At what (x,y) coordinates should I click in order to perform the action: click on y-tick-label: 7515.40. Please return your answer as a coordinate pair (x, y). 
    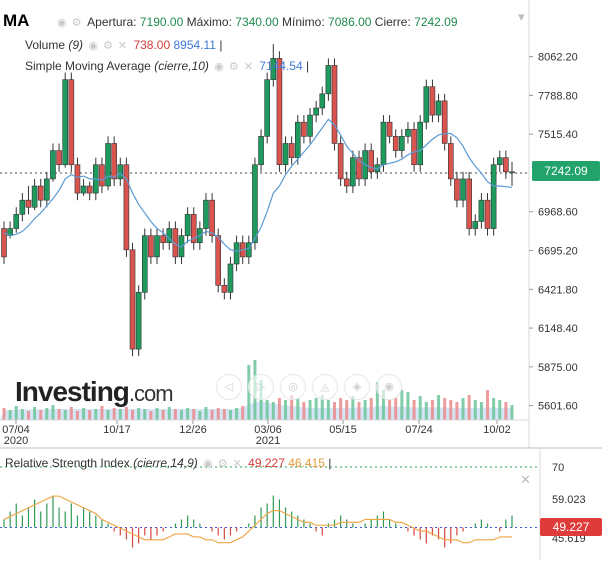
    Looking at the image, I should click on (558, 135).